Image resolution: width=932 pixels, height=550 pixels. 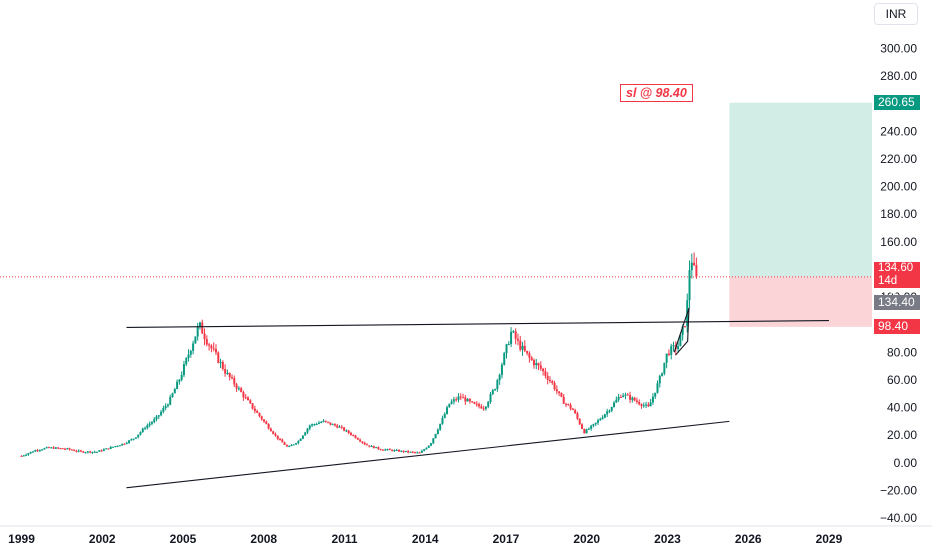 What do you see at coordinates (906, 463) in the screenshot?
I see `y-tick-label: 0.00` at bounding box center [906, 463].